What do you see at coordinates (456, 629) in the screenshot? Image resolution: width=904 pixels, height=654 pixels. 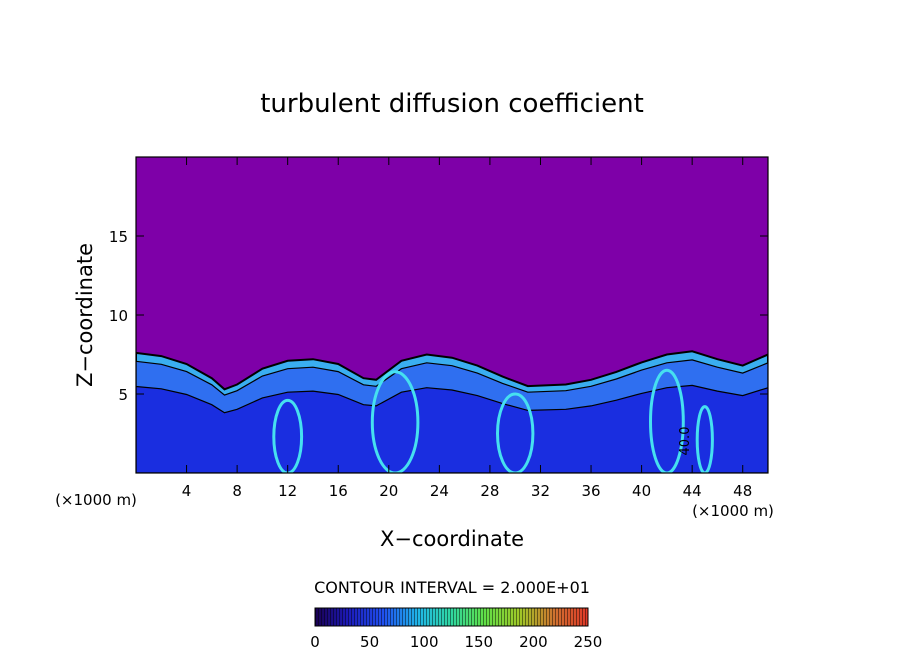 I see `colorbar: 0 50 100 150 200 250` at bounding box center [456, 629].